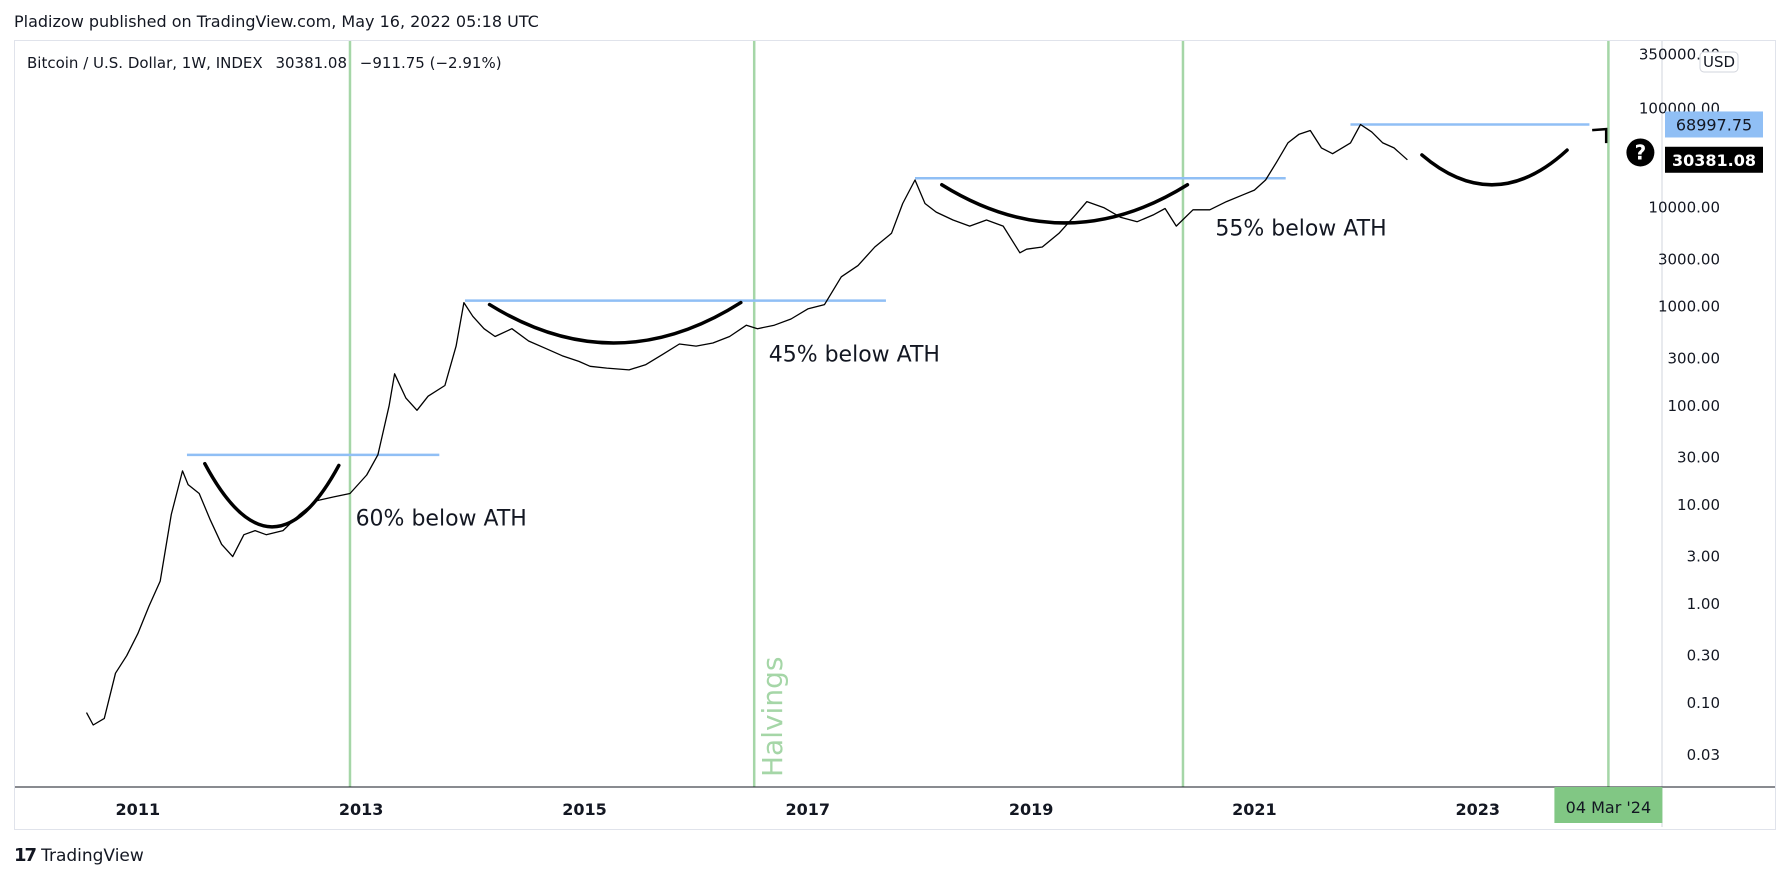 The height and width of the screenshot is (883, 1791). Describe the element at coordinates (772, 717) in the screenshot. I see `halvings-label: Halvings` at that location.